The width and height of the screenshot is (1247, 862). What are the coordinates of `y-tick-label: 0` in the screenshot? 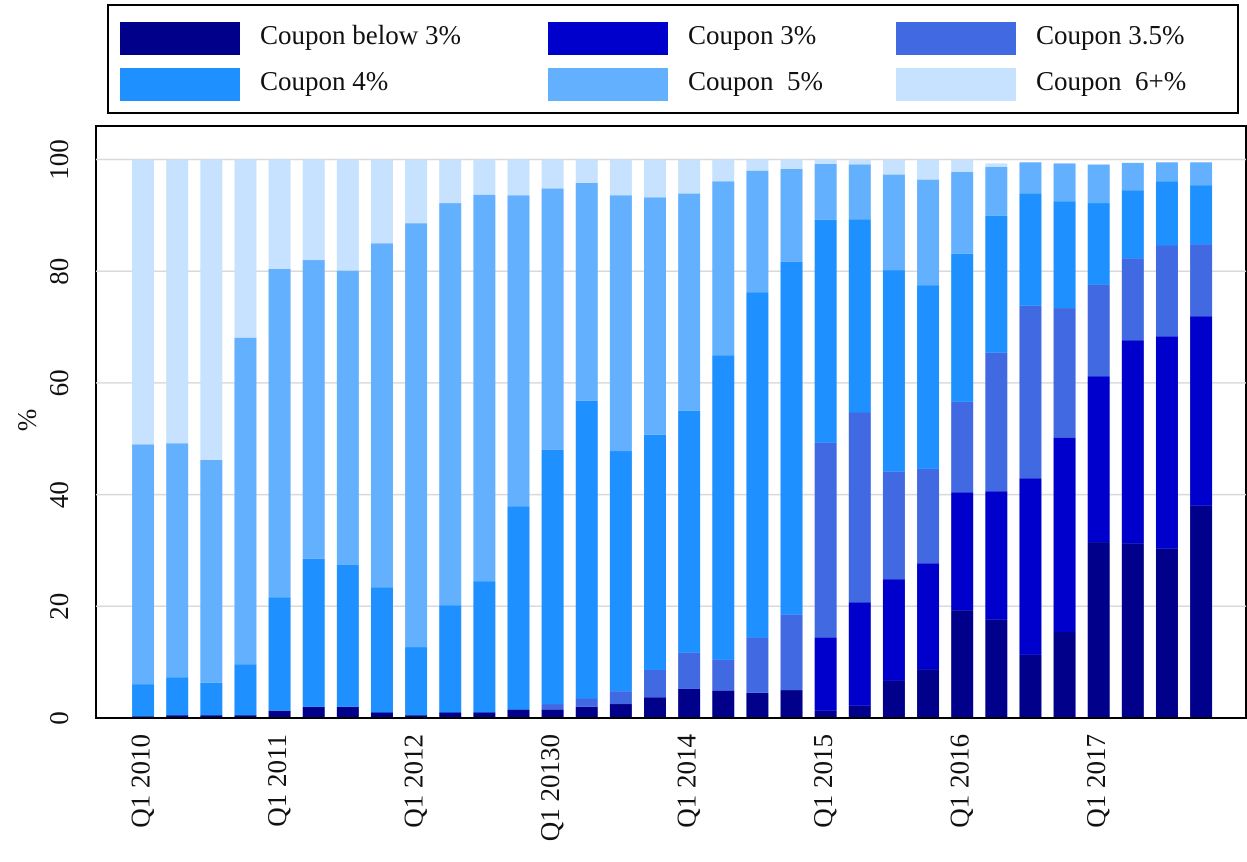 It's located at (59, 718).